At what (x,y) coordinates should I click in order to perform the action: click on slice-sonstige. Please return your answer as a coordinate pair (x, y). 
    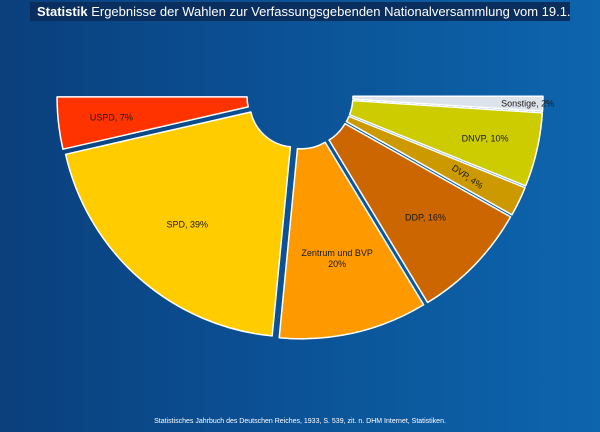
    Looking at the image, I should click on (448, 104).